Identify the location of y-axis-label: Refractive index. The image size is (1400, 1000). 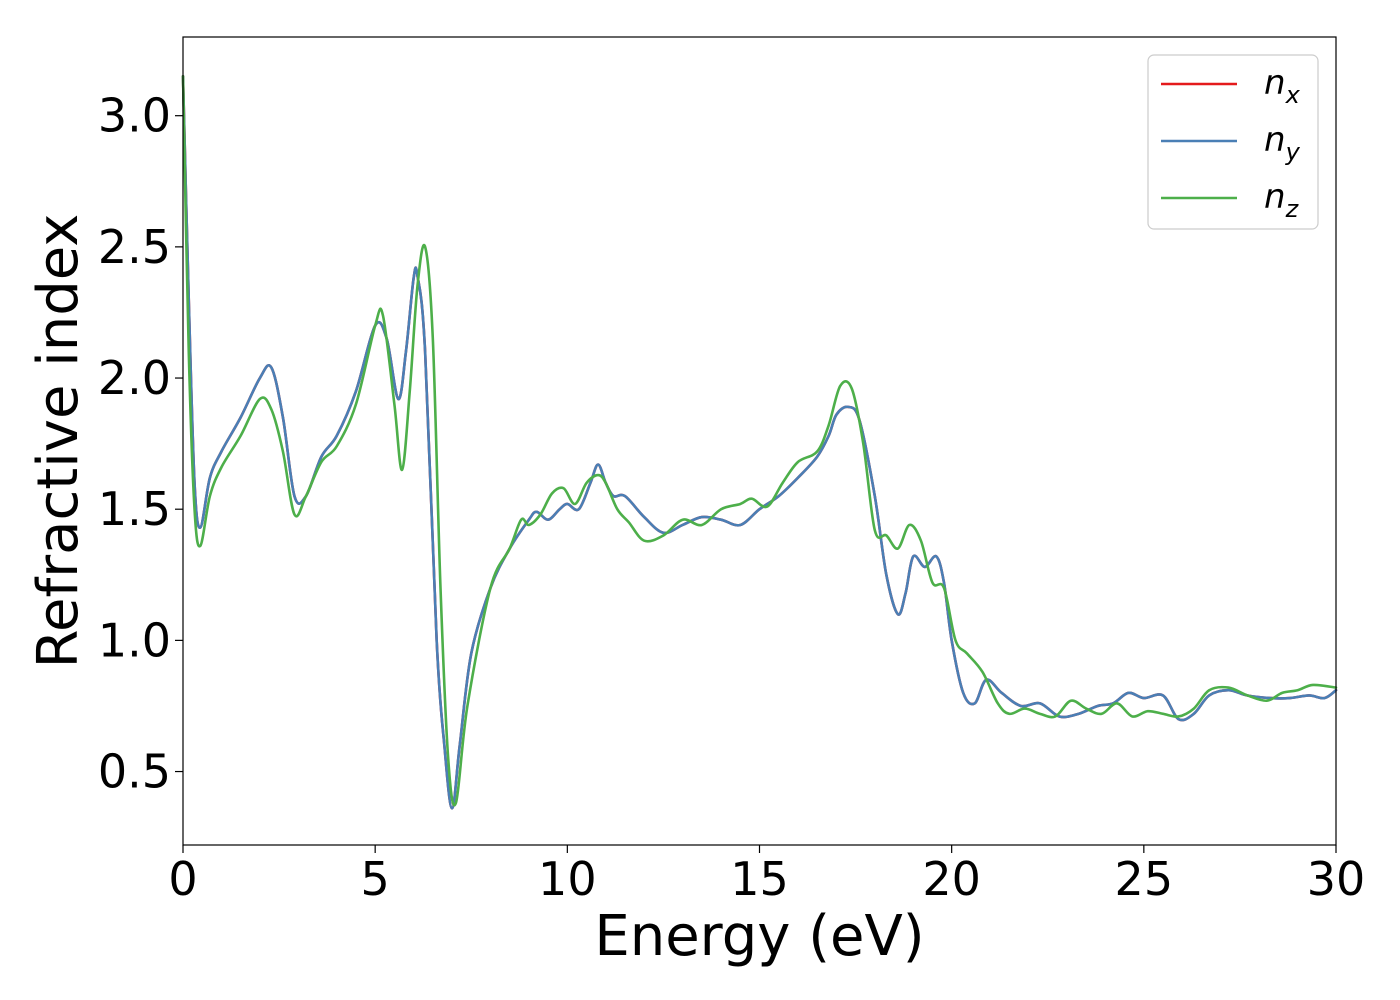
(58, 441).